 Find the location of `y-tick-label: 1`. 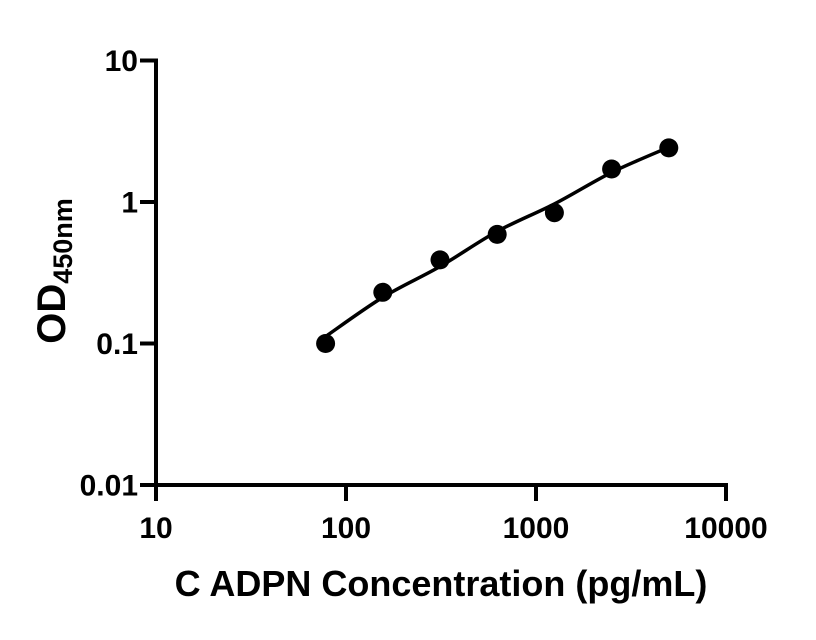

y-tick-label: 1 is located at coordinates (129, 203).